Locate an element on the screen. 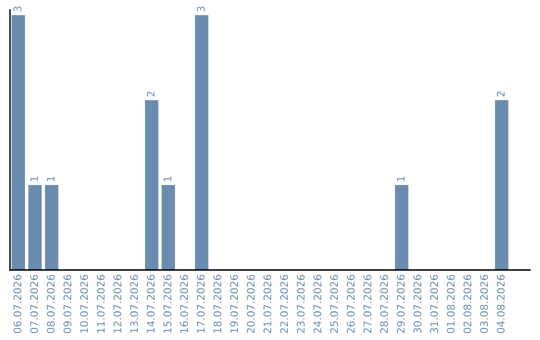 The image size is (540, 340). x-tick-label: 13.07.2026 is located at coordinates (134, 303).